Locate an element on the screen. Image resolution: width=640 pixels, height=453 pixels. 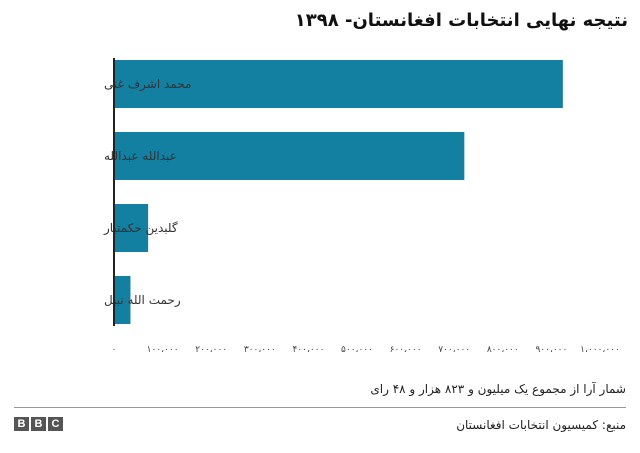
x-tick-label: ۷۰۰،۰۰۰ is located at coordinates (454, 350).